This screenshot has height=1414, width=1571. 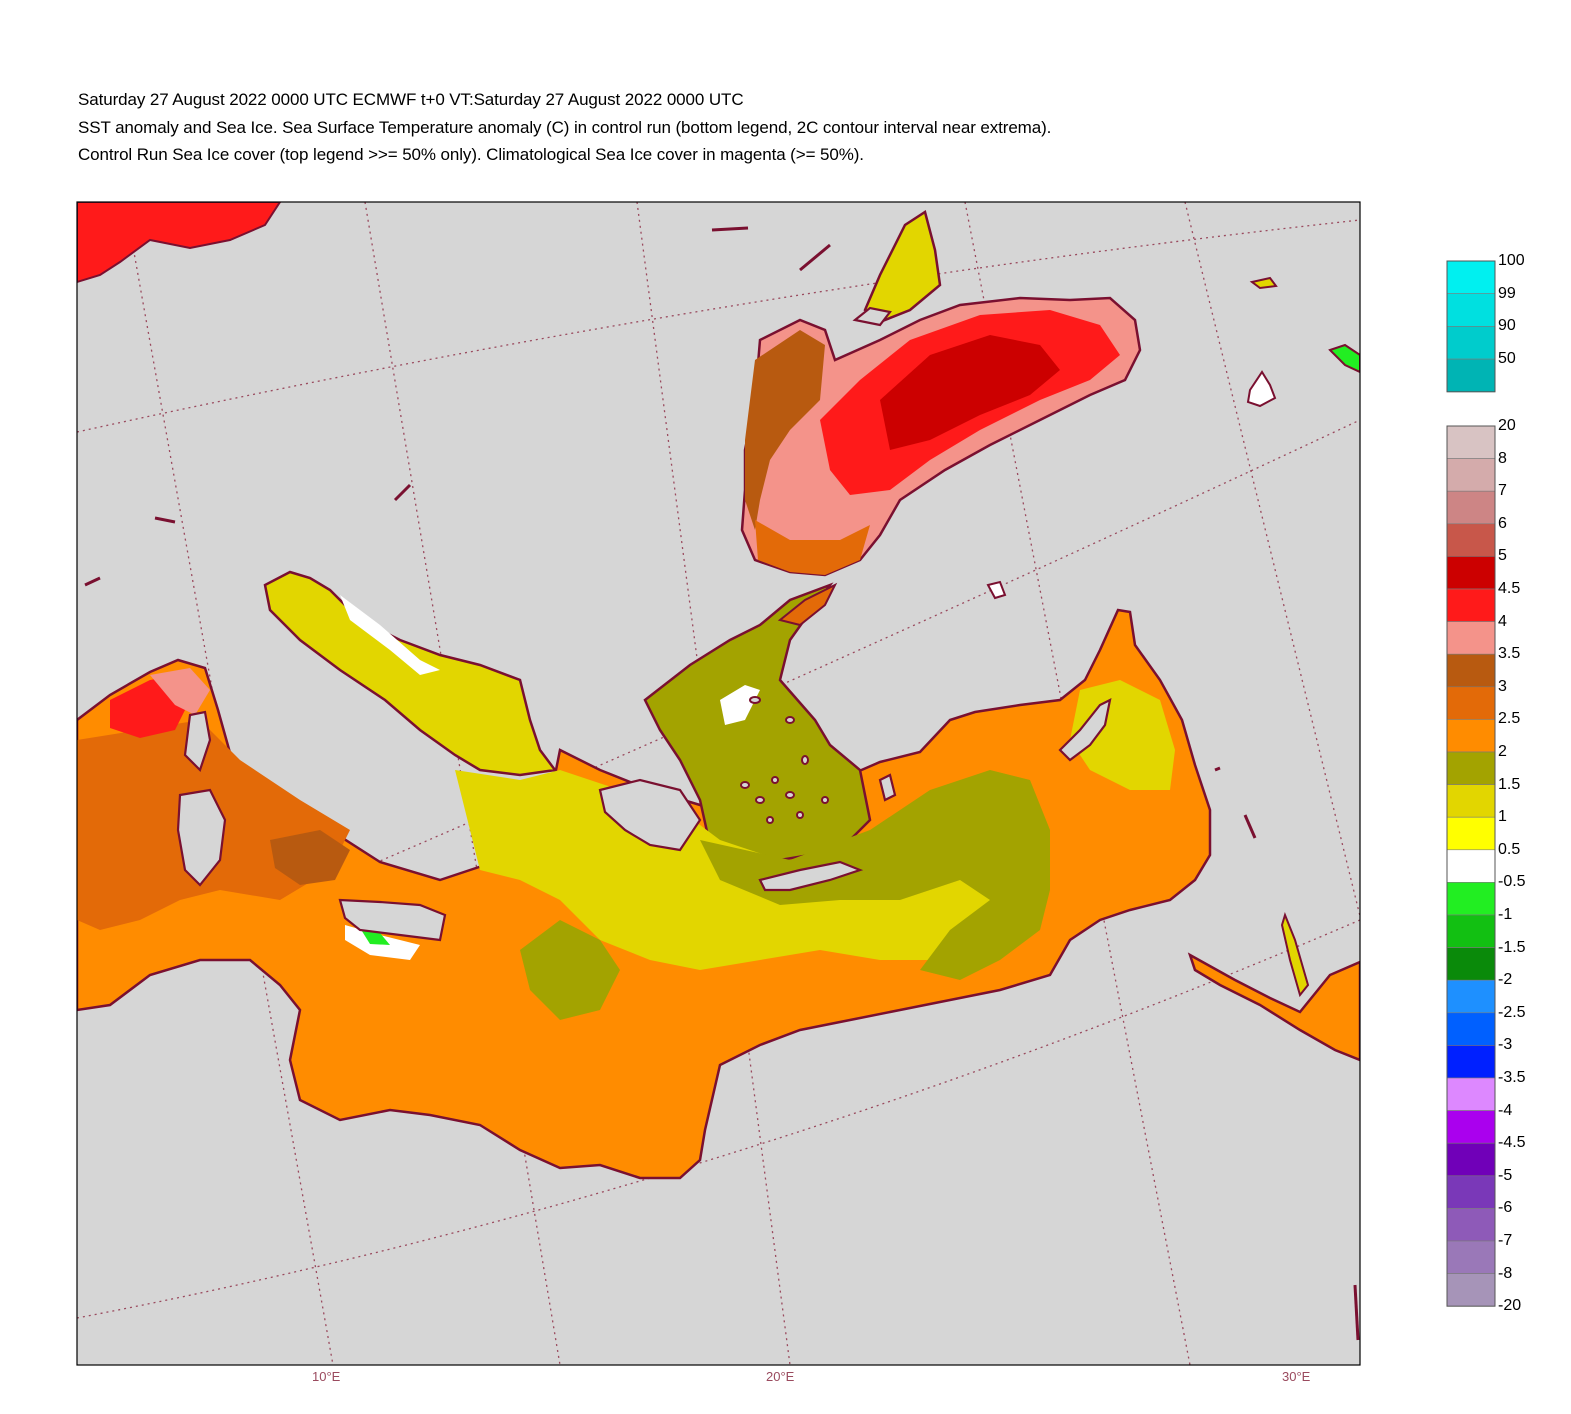 I want to click on lake-van, so click(x=1261, y=389).